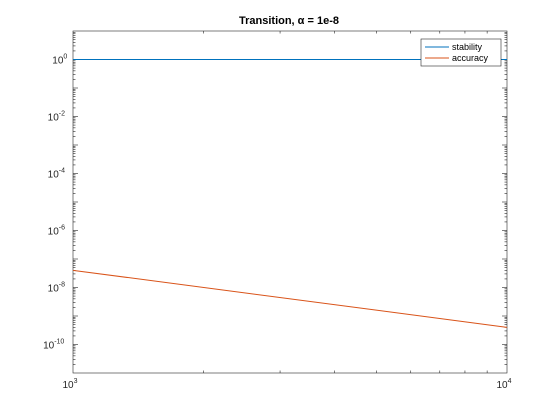 This screenshot has height=420, width=560. Describe the element at coordinates (69, 384) in the screenshot. I see `x-tick-label: 10³` at that location.